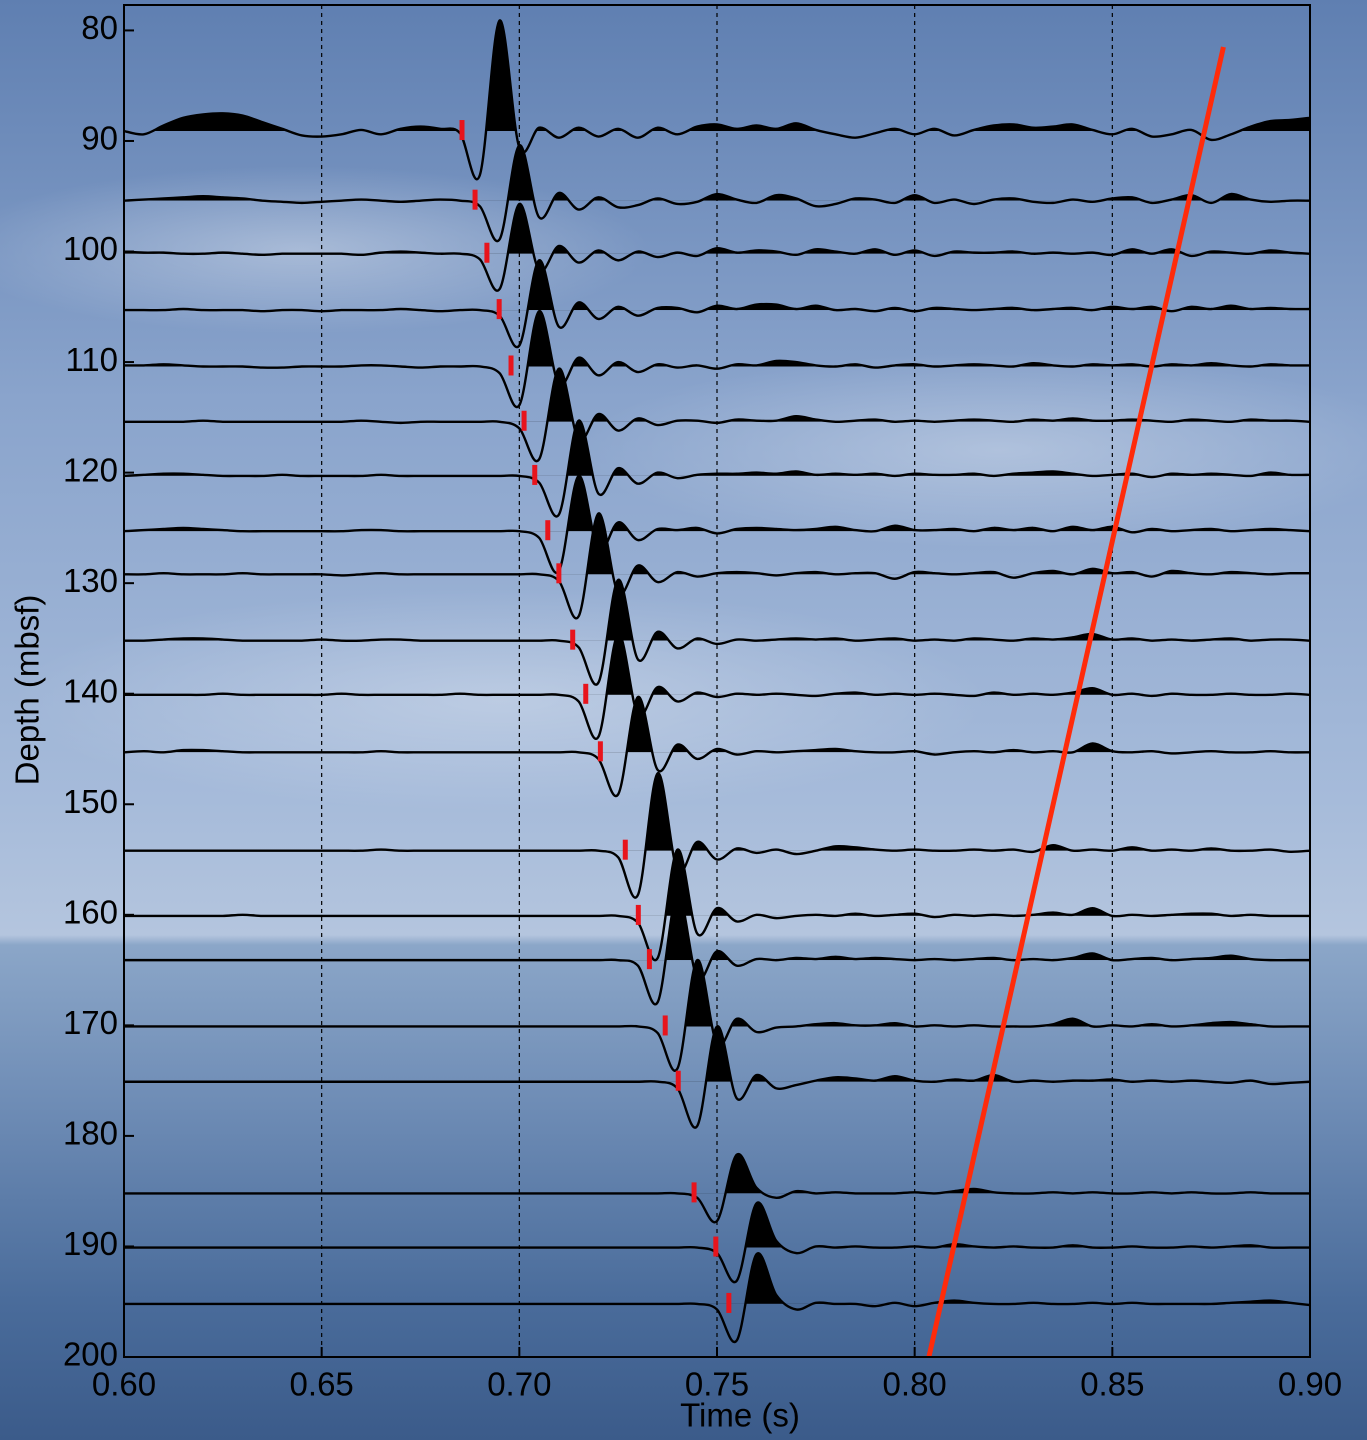 The width and height of the screenshot is (1367, 1440). What do you see at coordinates (1310, 1384) in the screenshot?
I see `x-tick-label: 0.90` at bounding box center [1310, 1384].